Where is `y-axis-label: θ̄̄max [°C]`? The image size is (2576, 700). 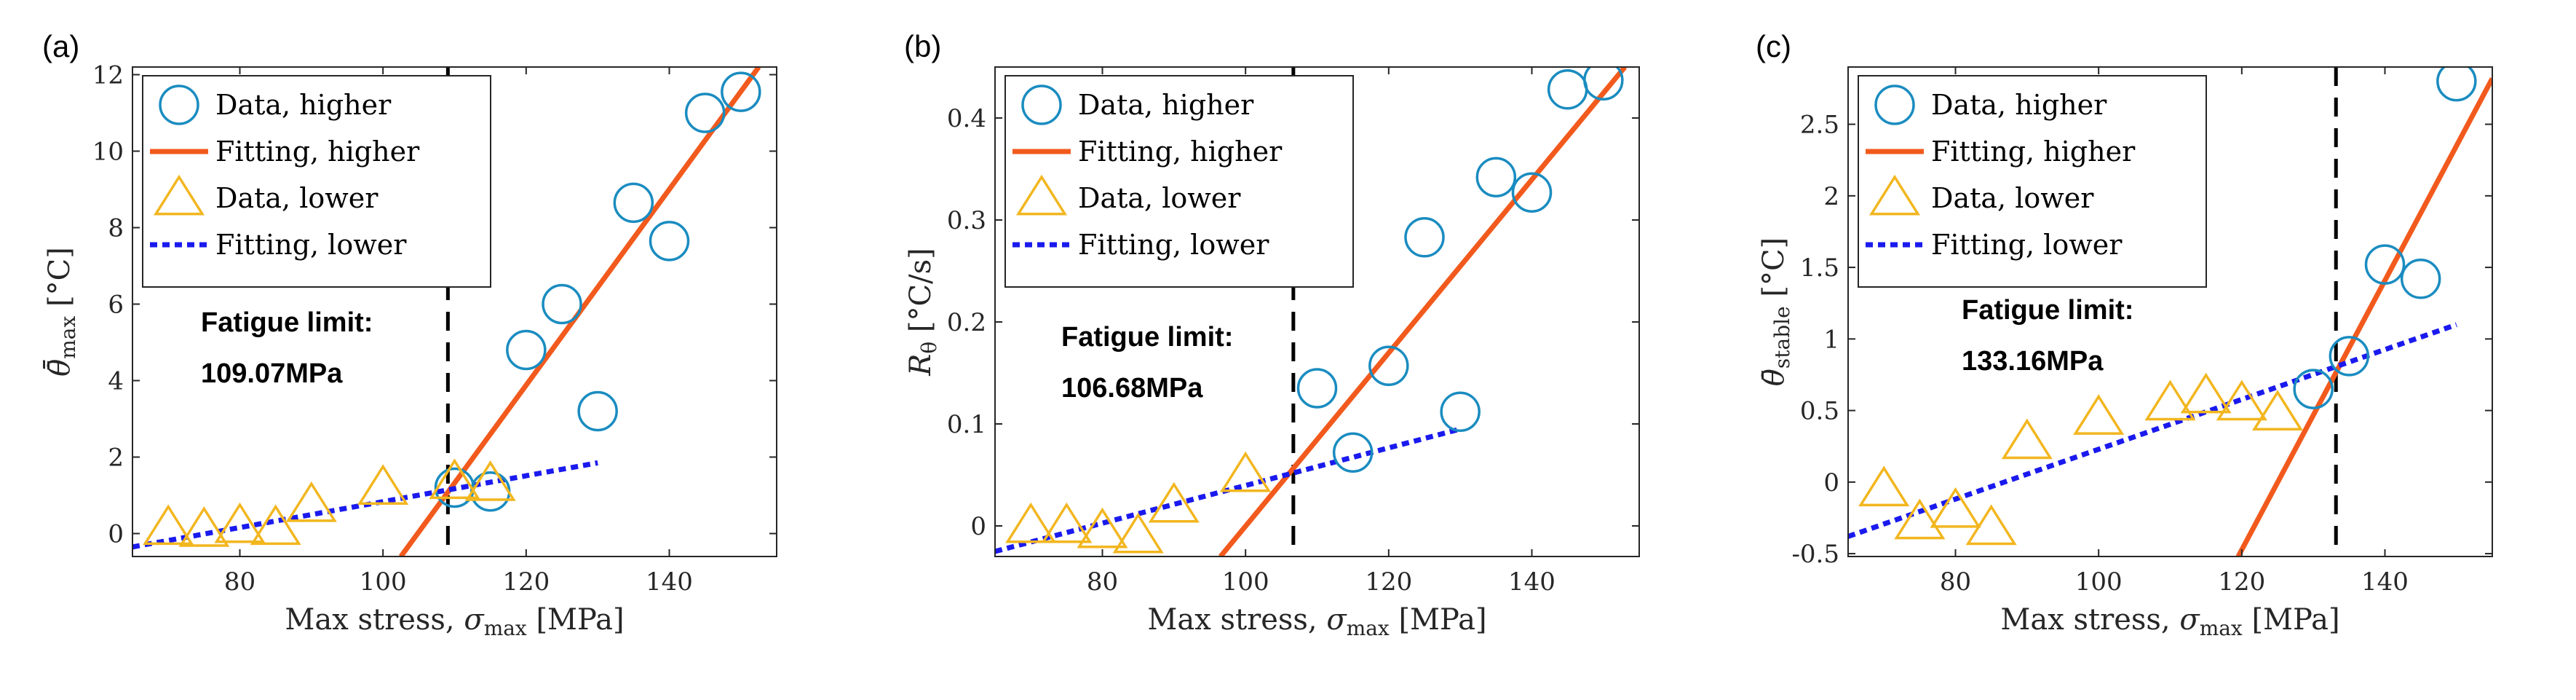
y-axis-label: θ̄̄max [°C] is located at coordinates (61, 312).